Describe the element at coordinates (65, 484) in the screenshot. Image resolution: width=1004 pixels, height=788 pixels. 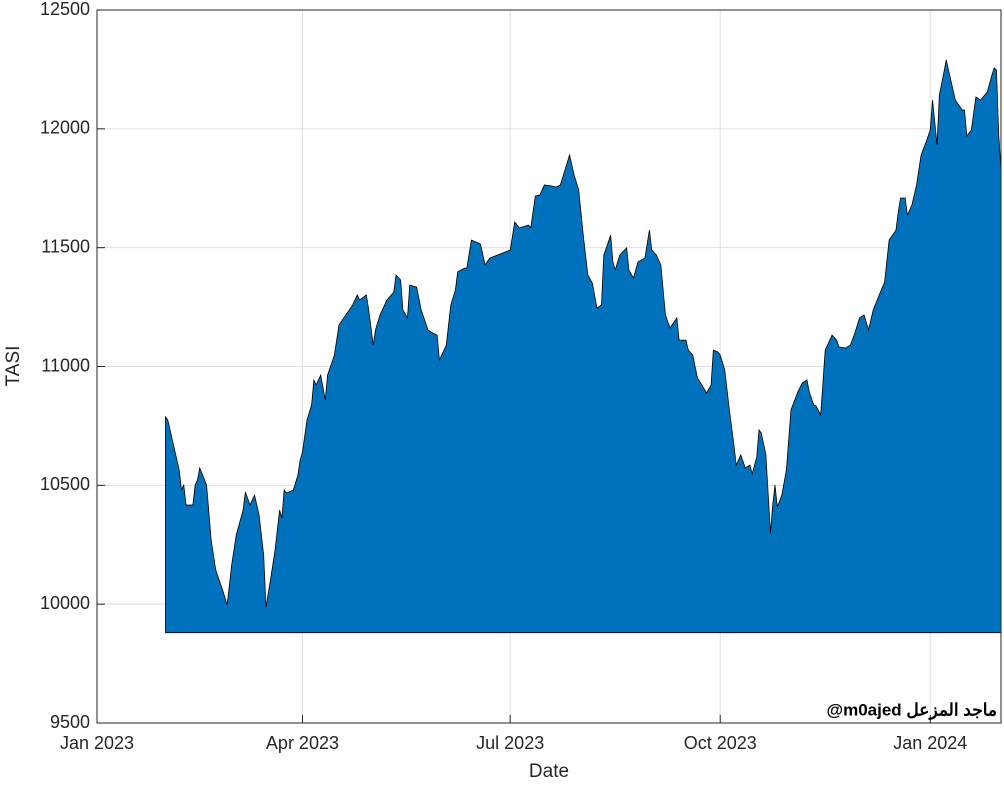
I see `y-tick-label: 10500` at that location.